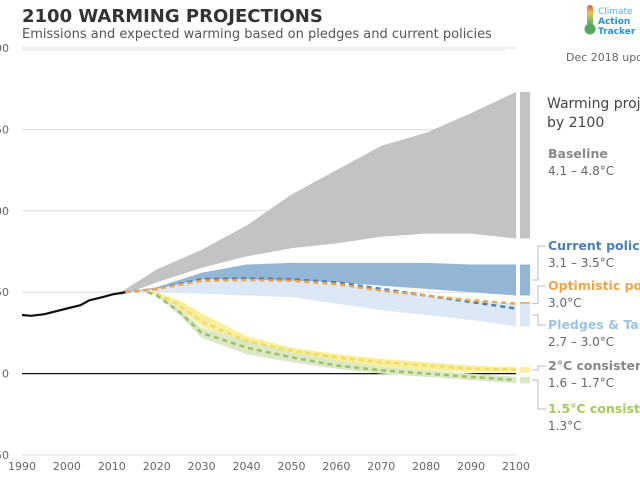 This screenshot has width=640, height=480. I want to click on x-tick-label: 2010, so click(112, 466).